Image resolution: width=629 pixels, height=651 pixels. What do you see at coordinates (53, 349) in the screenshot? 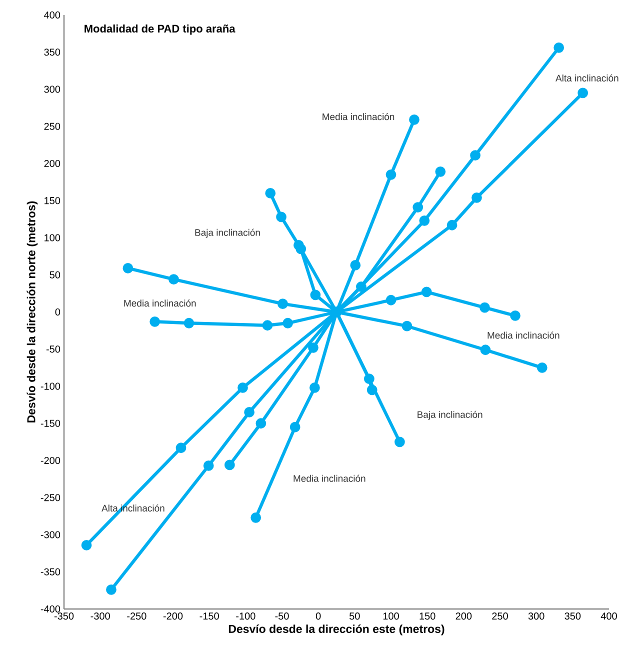
I see `y-tick-label: -50` at bounding box center [53, 349].